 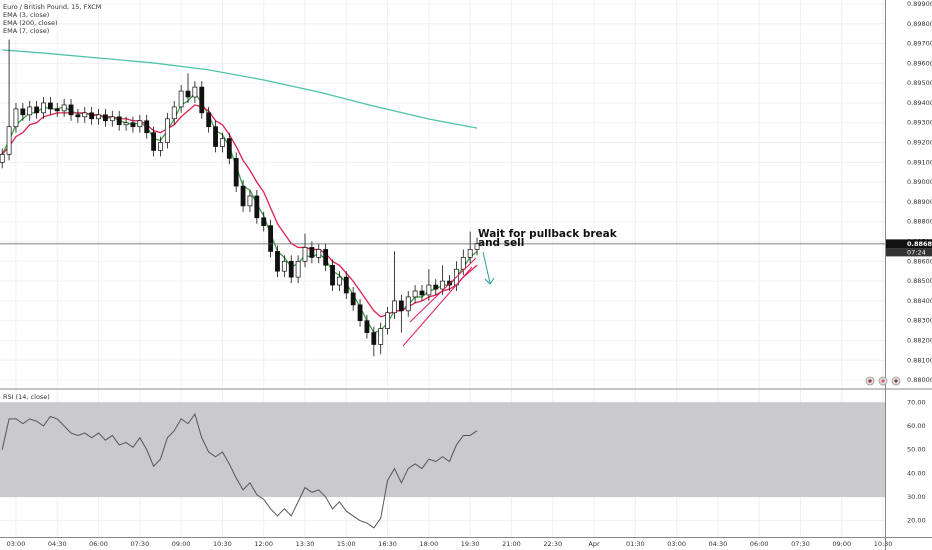 I want to click on y-tick-label: 0.88400, so click(x=919, y=301).